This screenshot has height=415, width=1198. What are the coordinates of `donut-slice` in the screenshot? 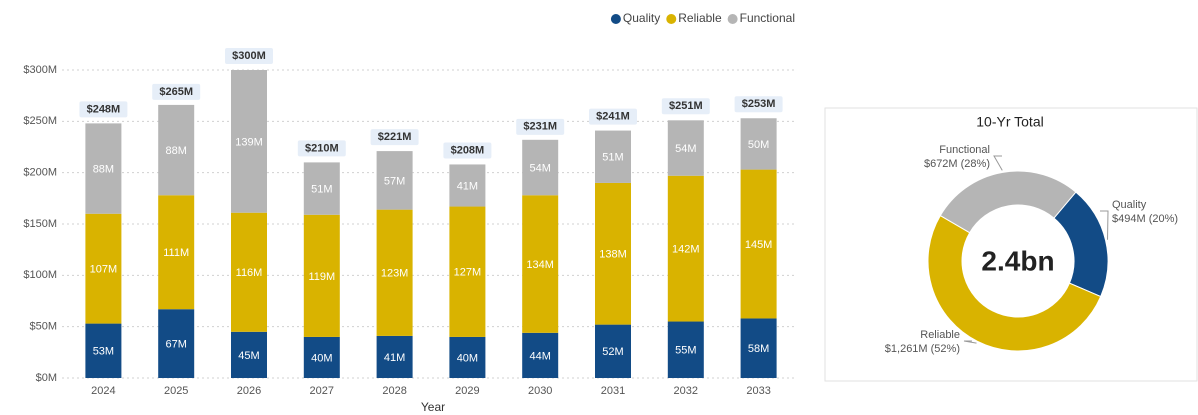 It's located at (1014, 283).